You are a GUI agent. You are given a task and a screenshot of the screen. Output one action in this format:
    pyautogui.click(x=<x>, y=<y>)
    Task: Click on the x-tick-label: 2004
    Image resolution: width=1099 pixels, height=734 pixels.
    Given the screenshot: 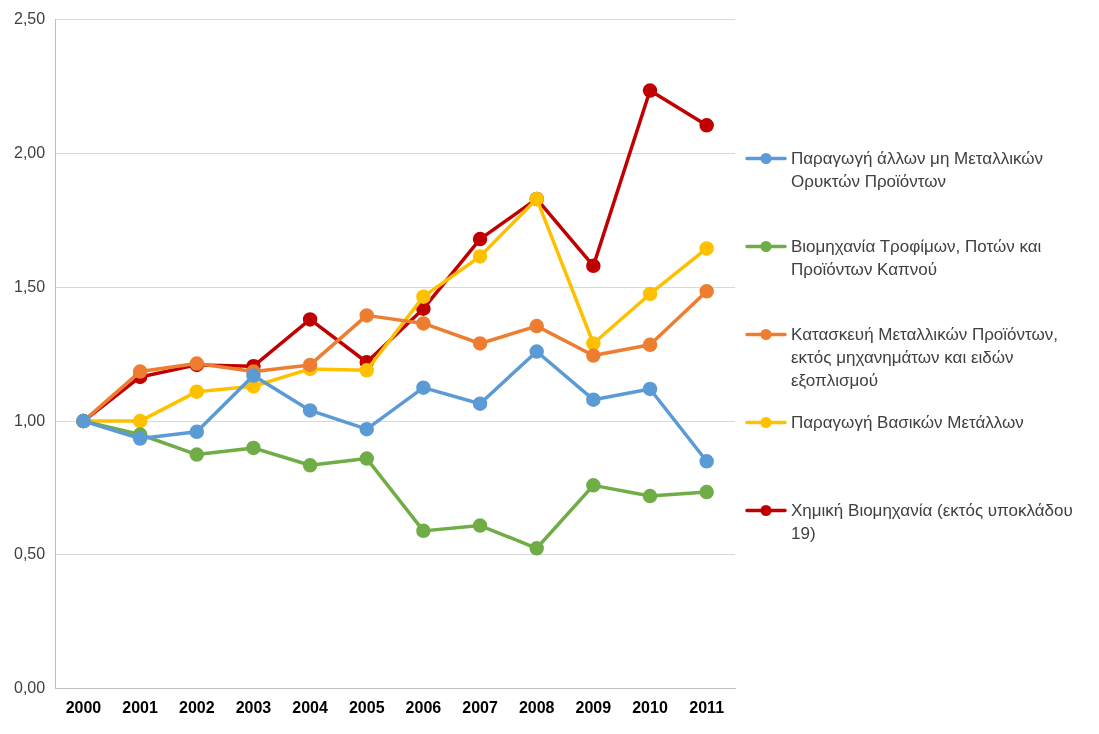 What is the action you would take?
    pyautogui.click(x=310, y=707)
    